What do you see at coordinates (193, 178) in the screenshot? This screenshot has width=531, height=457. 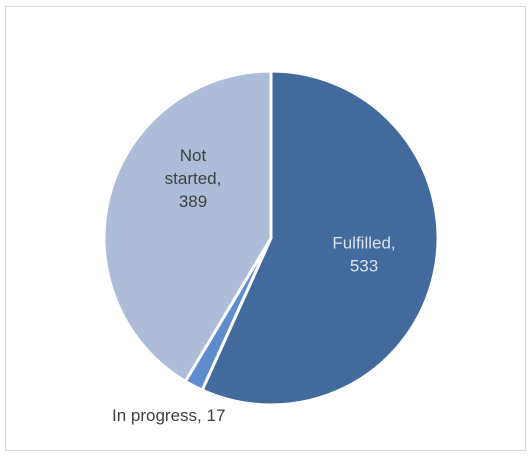 I see `data-label-not-started: Not started, 389` at bounding box center [193, 178].